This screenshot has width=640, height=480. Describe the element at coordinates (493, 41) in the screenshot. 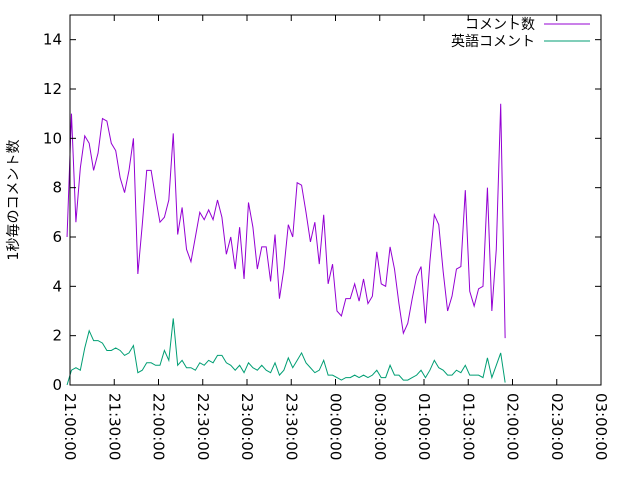

I see `legend-label: 英語コメント` at that location.